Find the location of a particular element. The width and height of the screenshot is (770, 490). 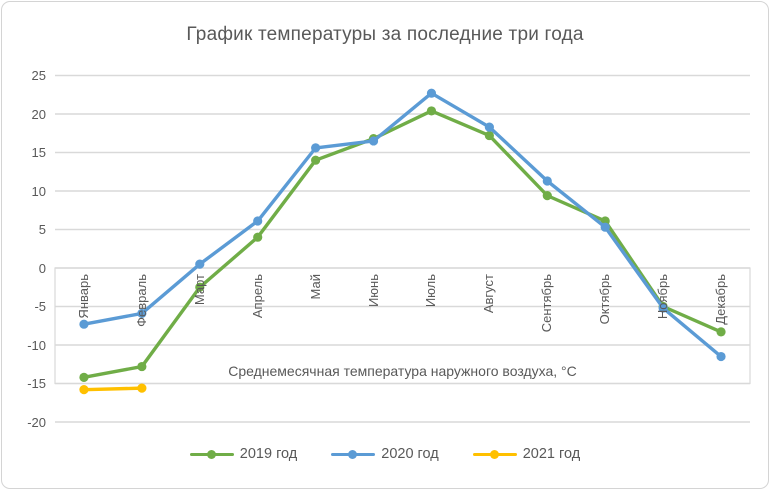

legend: 2019 год 2020 год 2021 год is located at coordinates (385, 454).